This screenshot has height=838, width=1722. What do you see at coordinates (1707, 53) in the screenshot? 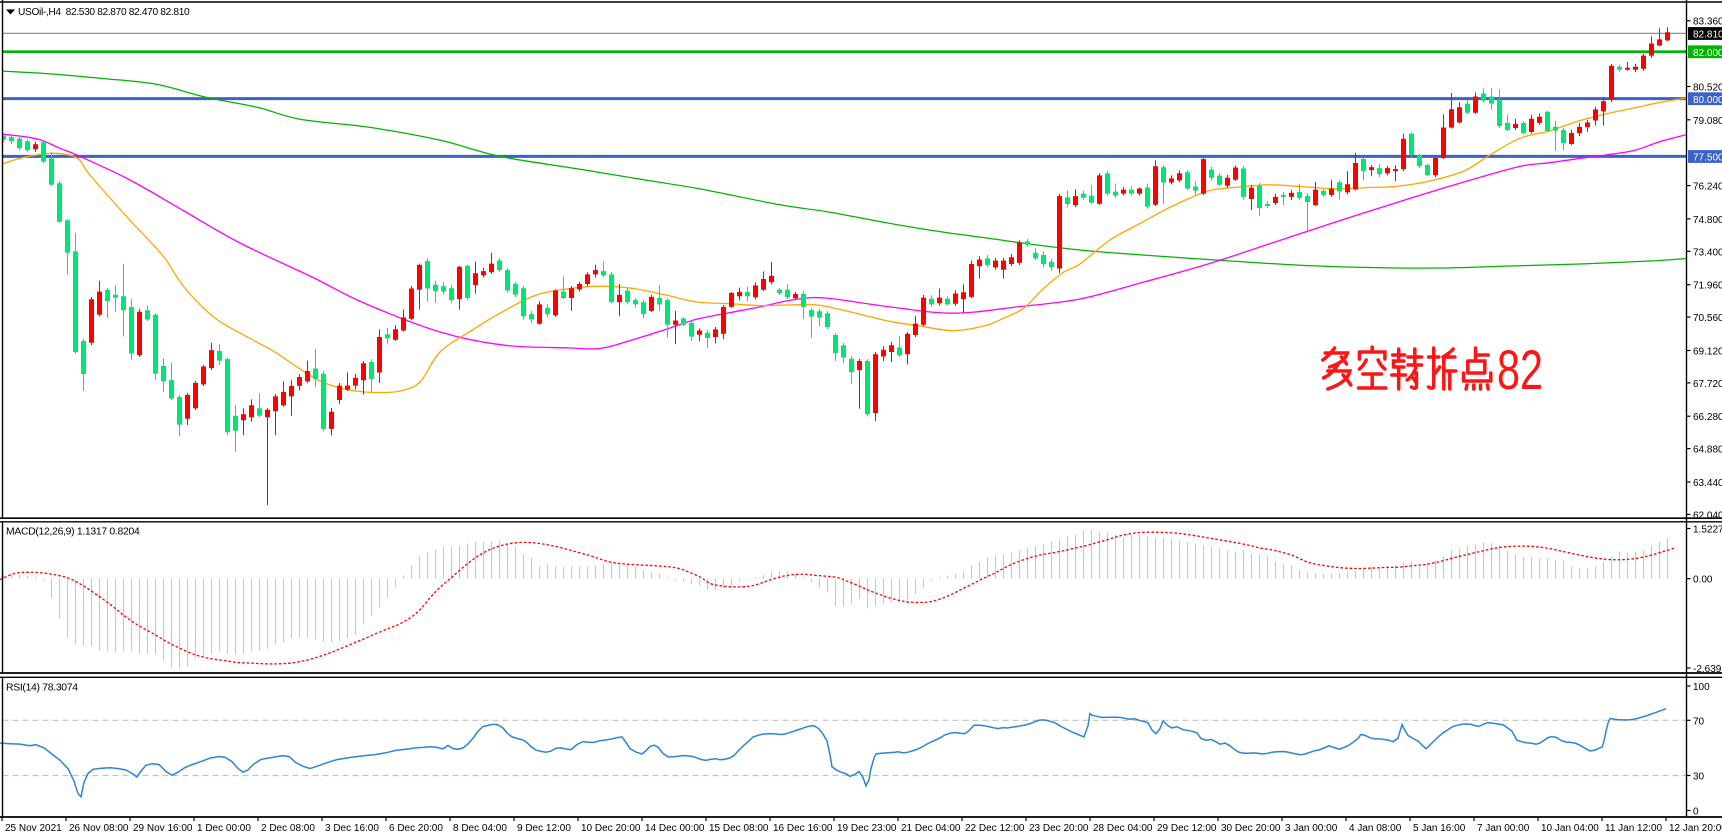
I see `svg-text: 82.000` at bounding box center [1707, 53].